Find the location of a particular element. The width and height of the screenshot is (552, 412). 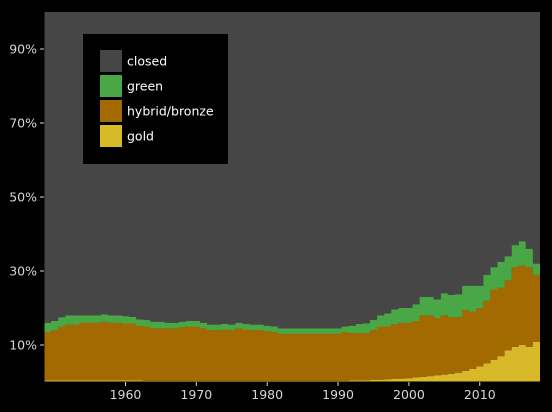

y-tick-label: 70% is located at coordinates (23, 123).